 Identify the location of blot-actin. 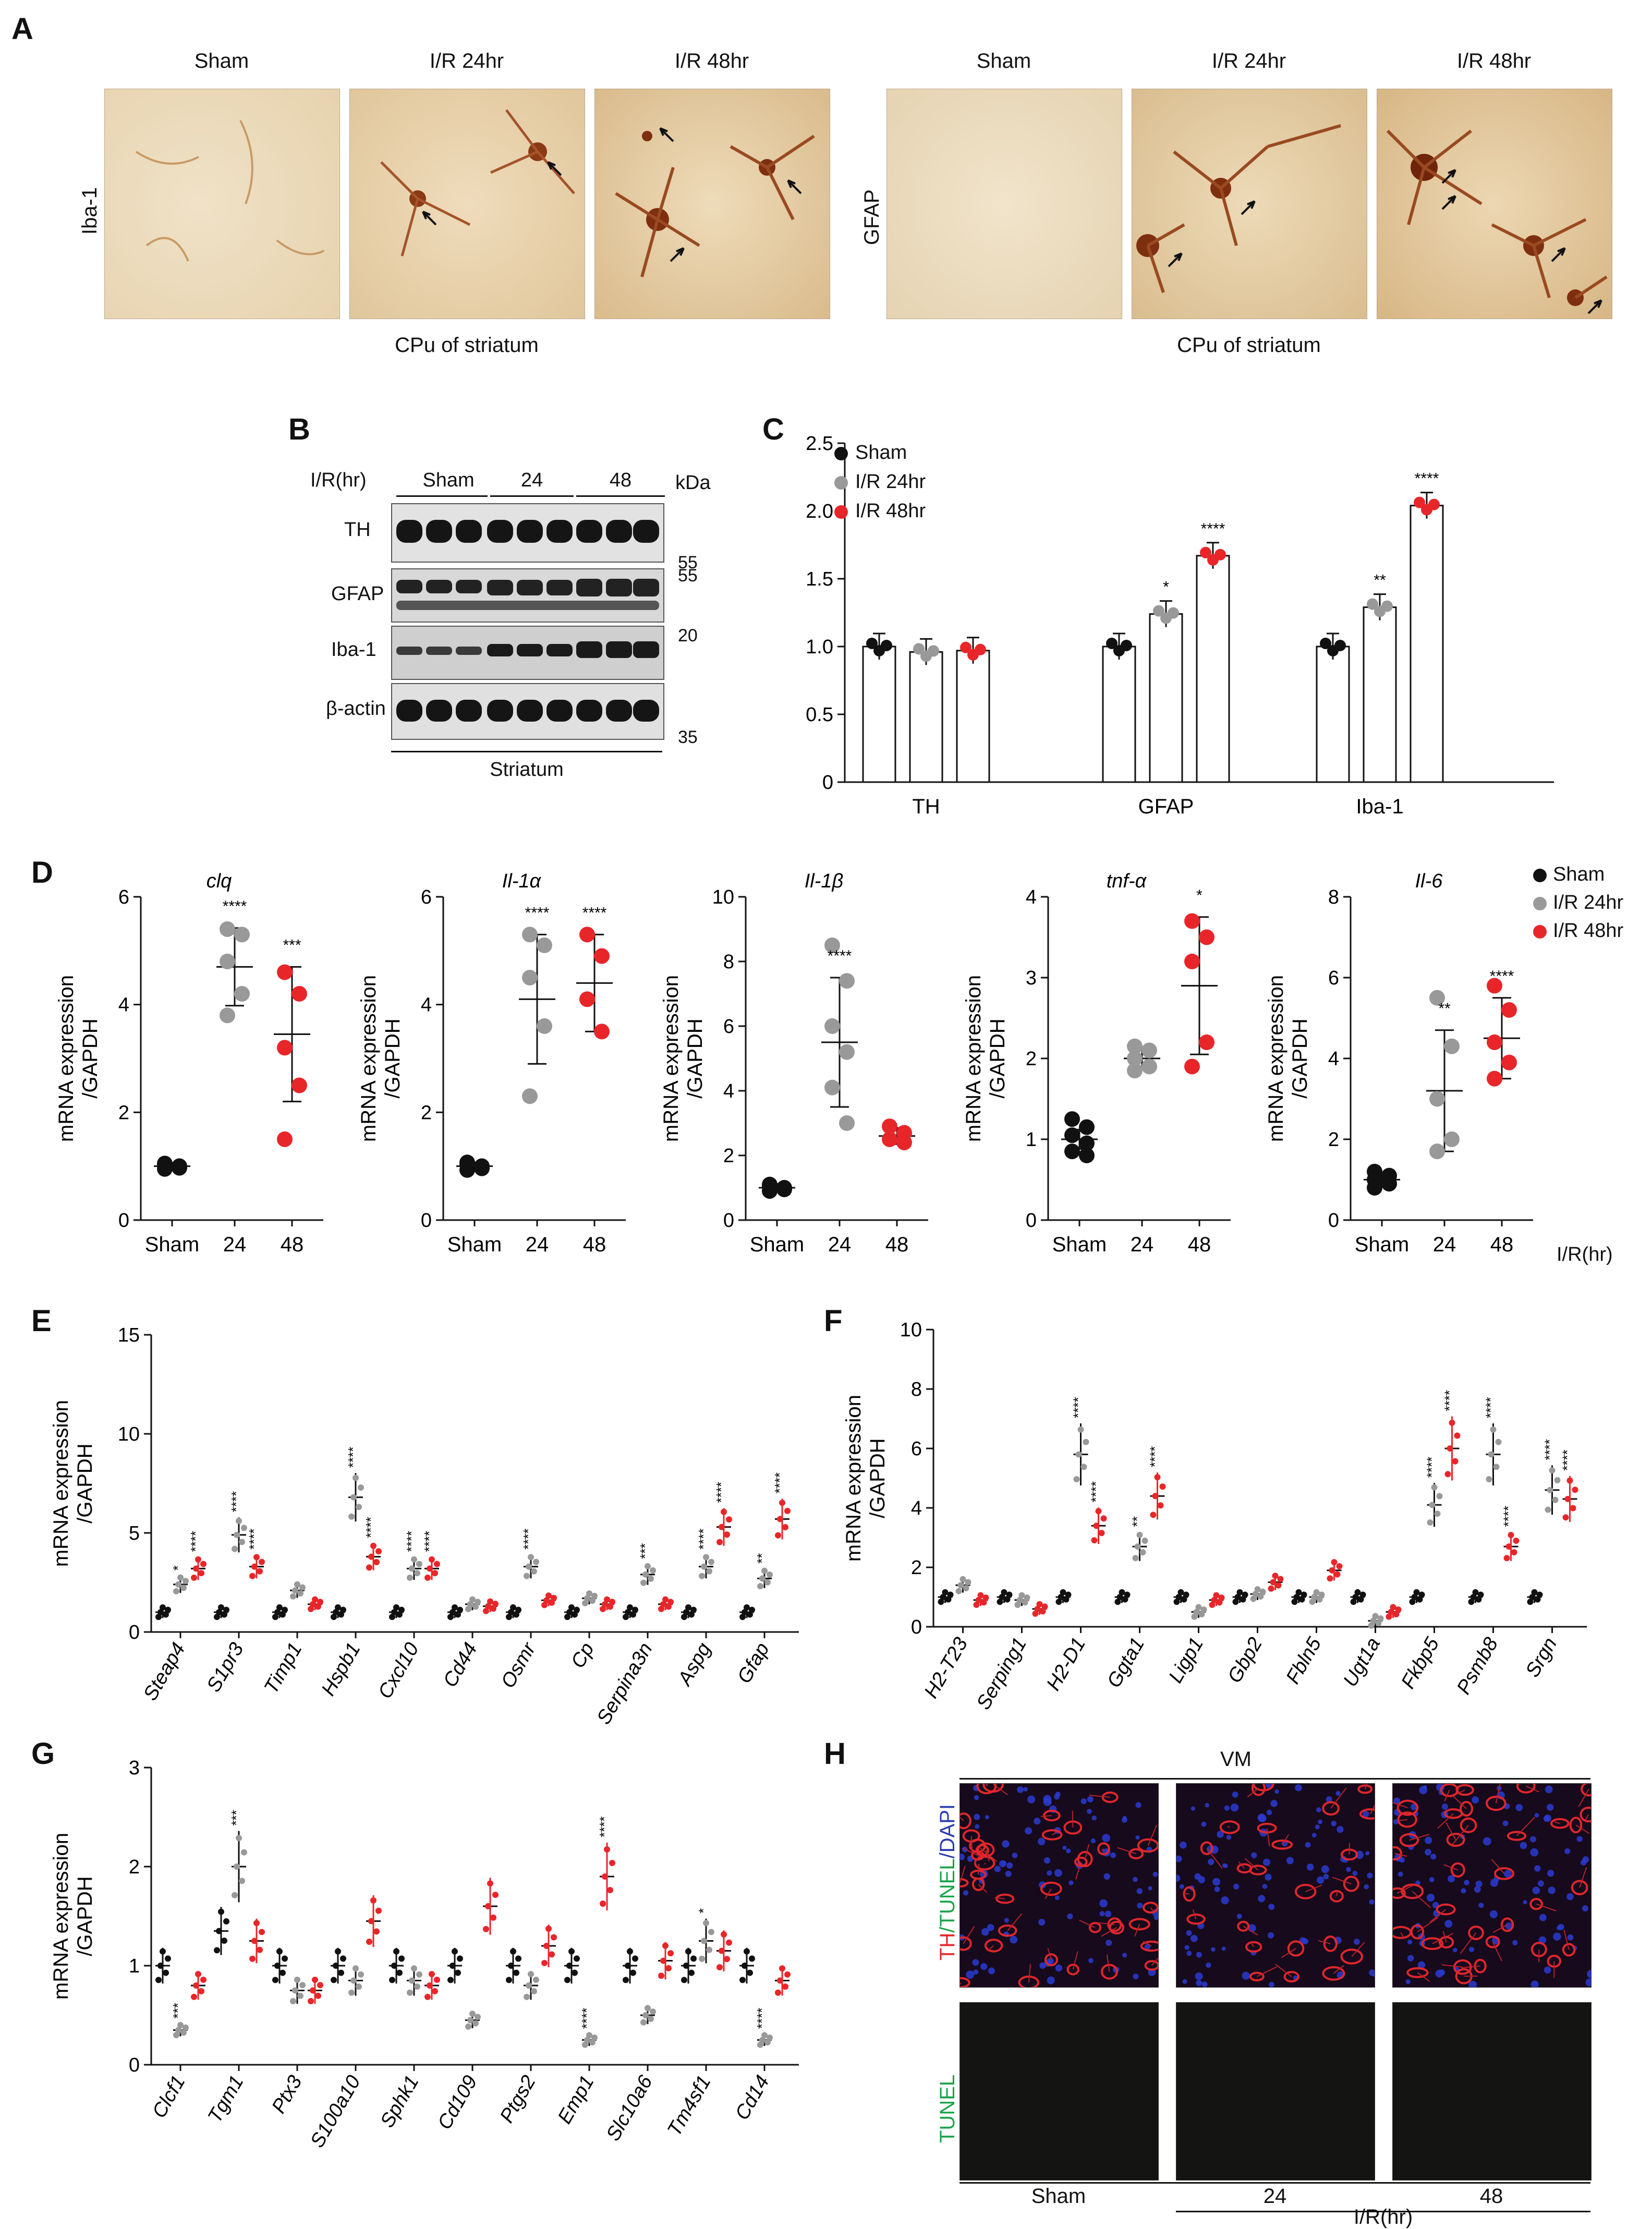
(528, 712).